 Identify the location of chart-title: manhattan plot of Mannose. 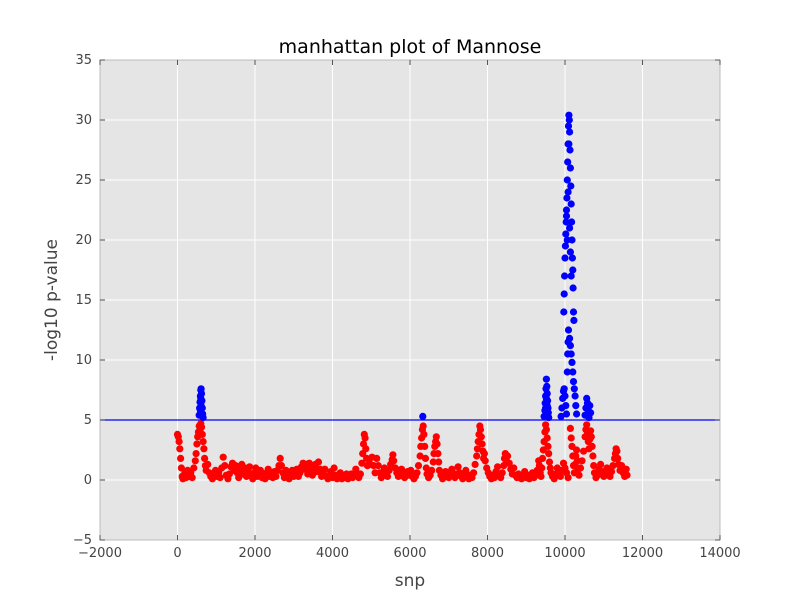
(410, 47).